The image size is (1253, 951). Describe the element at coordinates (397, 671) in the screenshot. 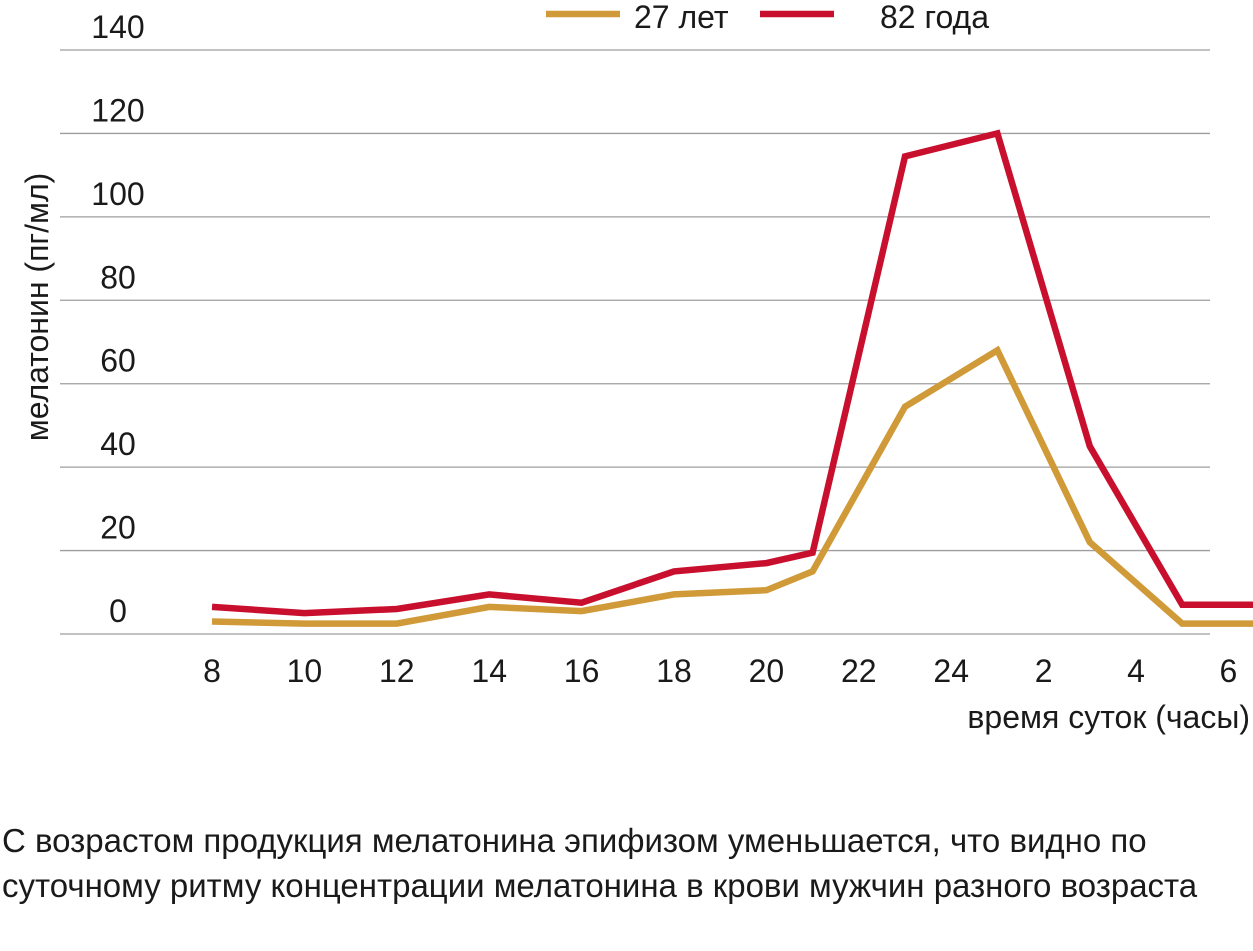

I see `x-tick-label: 12` at that location.